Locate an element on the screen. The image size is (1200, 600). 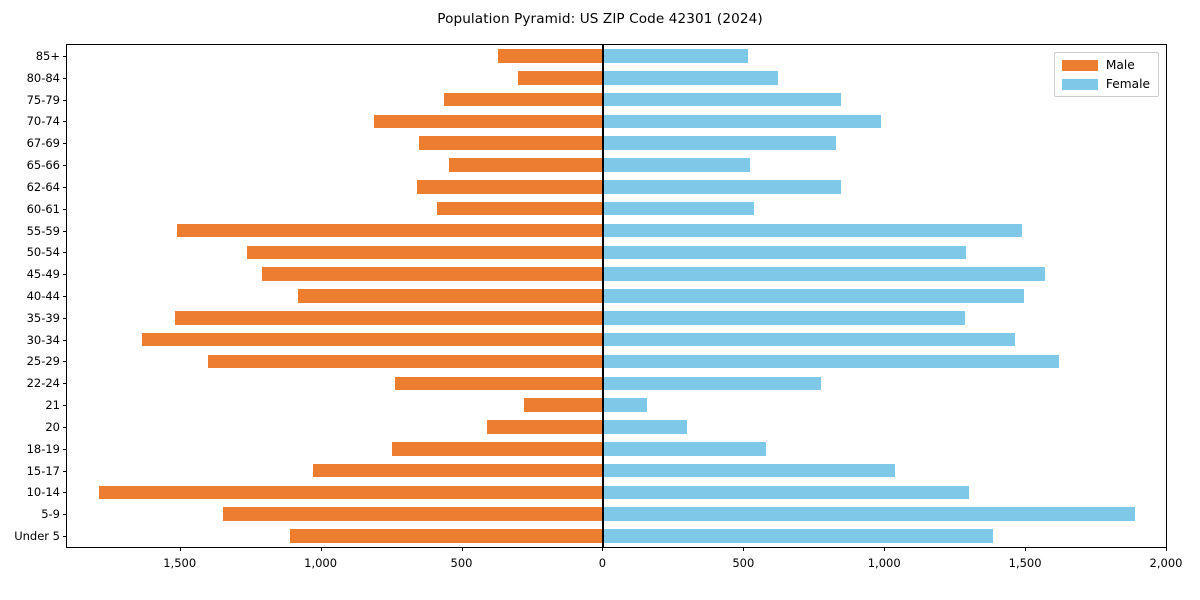
y-tick-label-40-44: 40-44 is located at coordinates (43, 296).